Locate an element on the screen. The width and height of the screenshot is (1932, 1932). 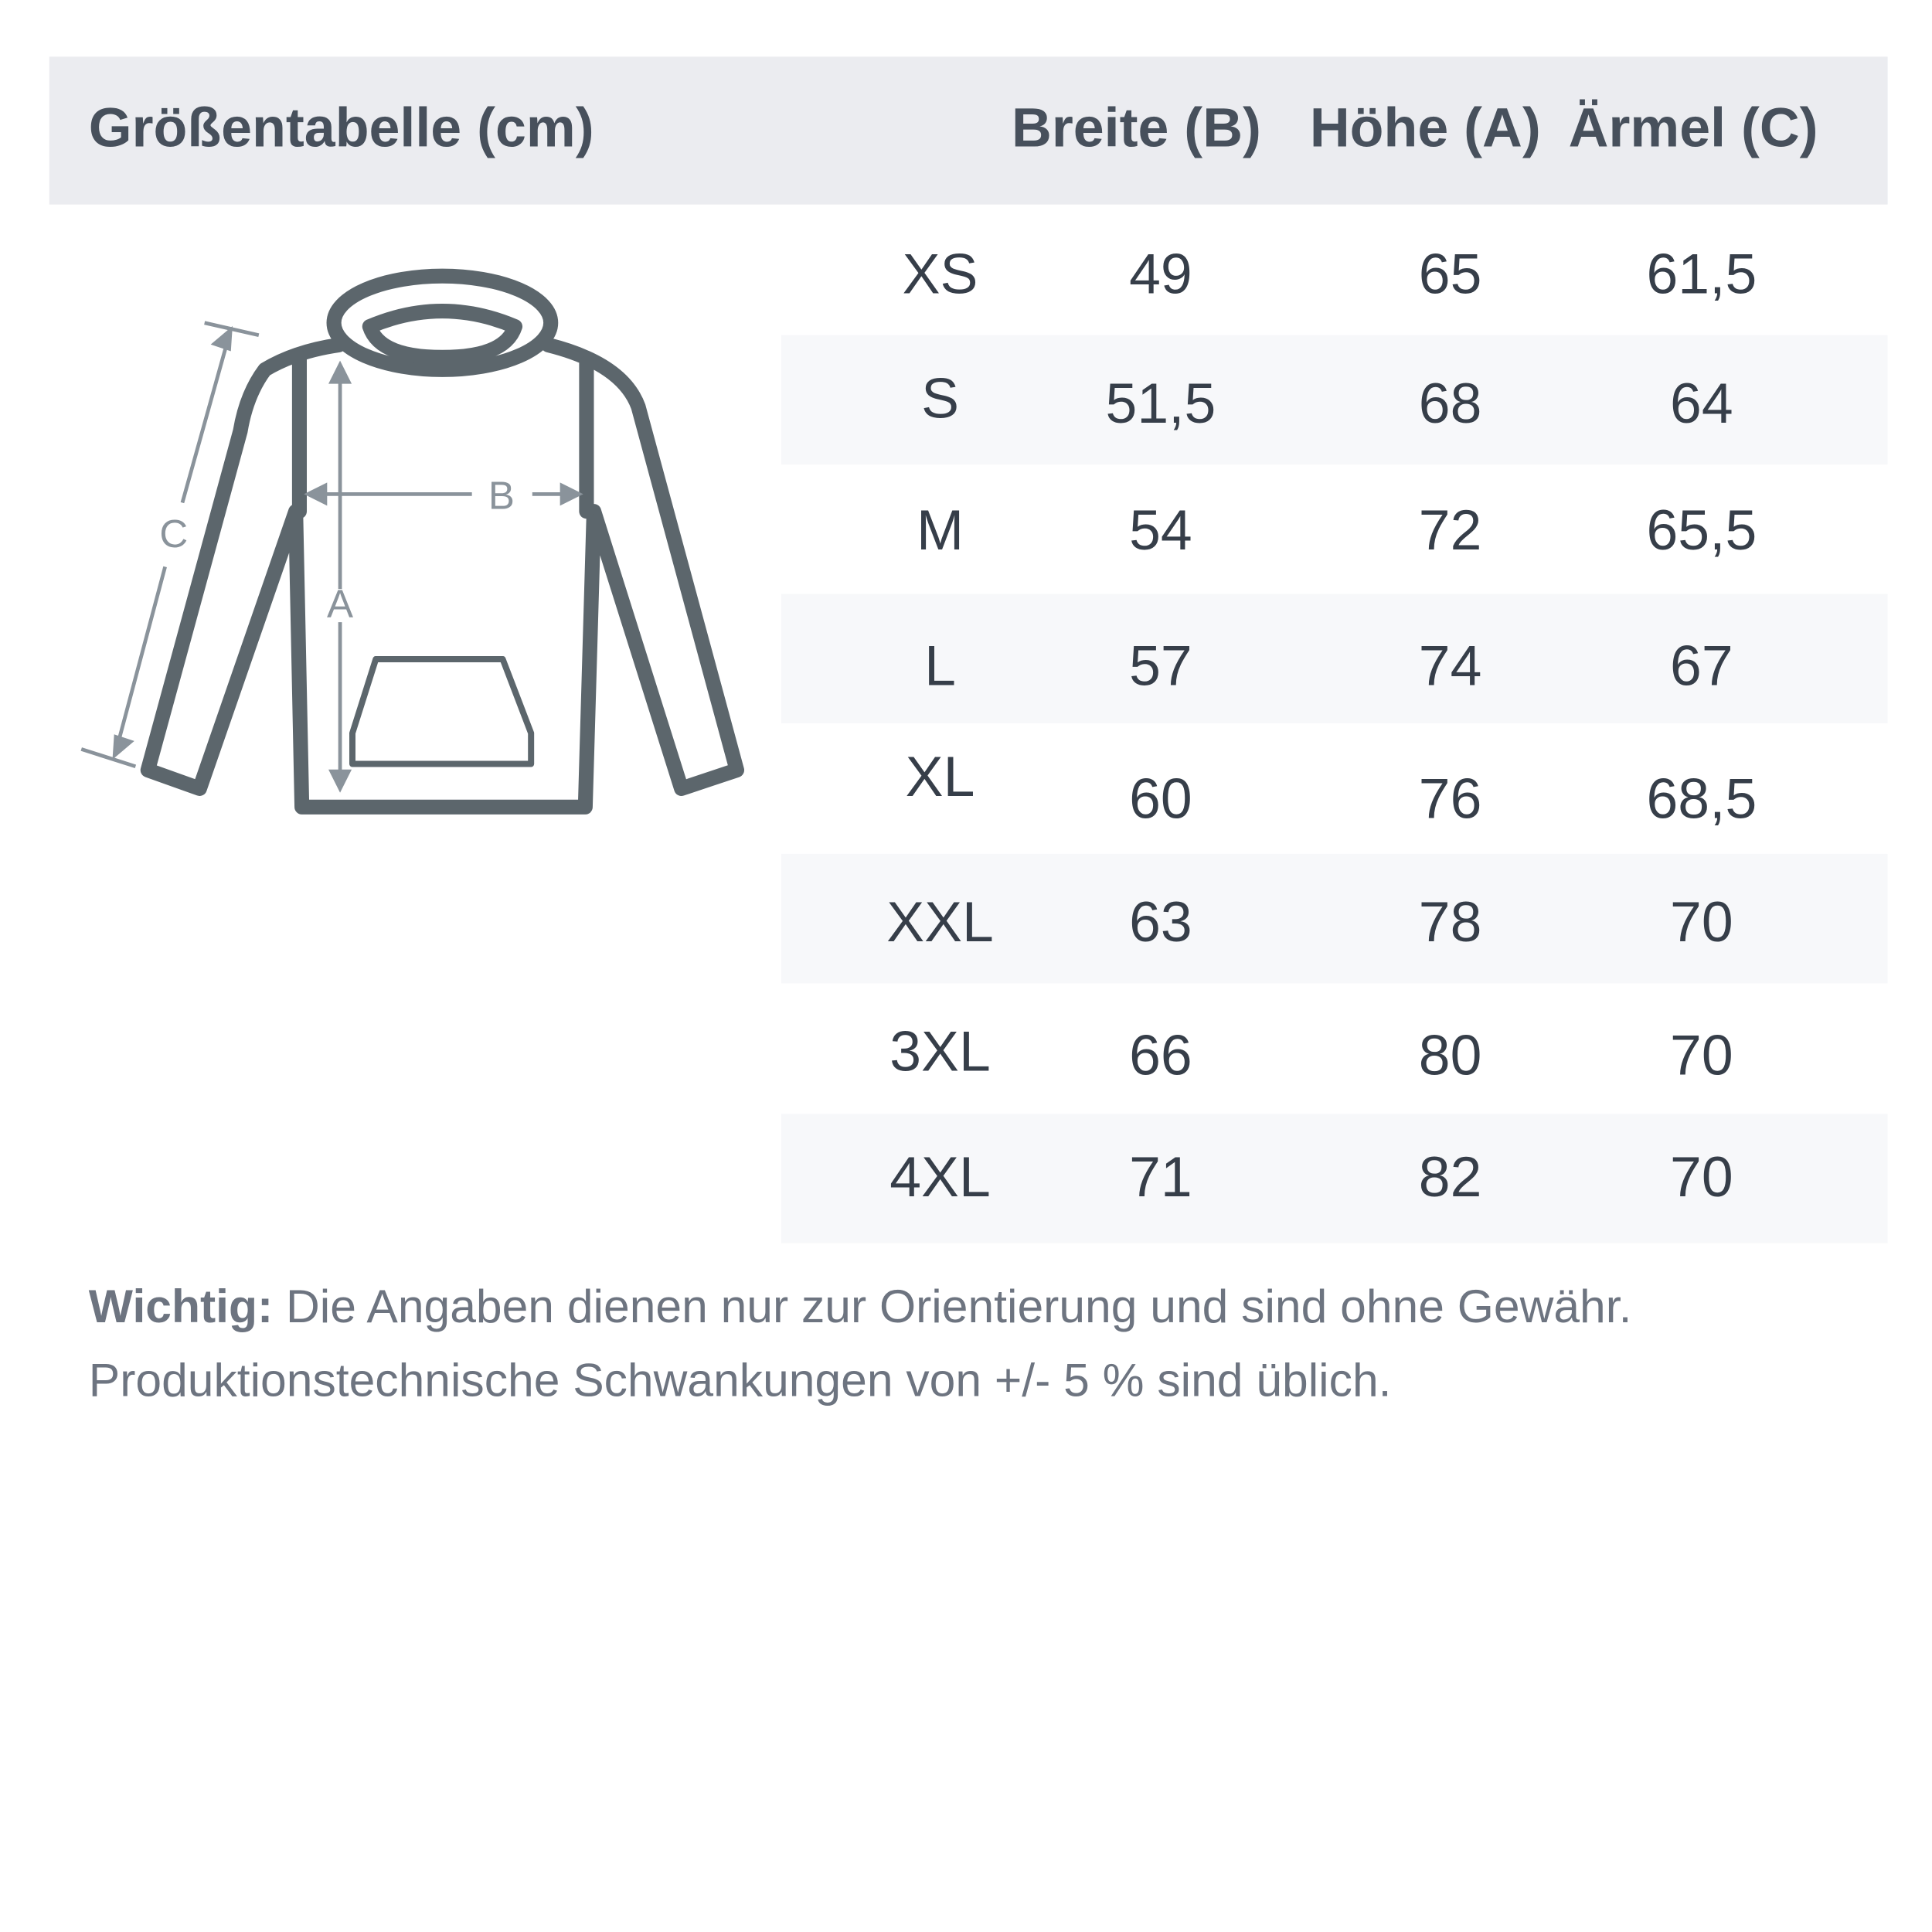
cell-breite: 51,5 is located at coordinates (1161, 403).